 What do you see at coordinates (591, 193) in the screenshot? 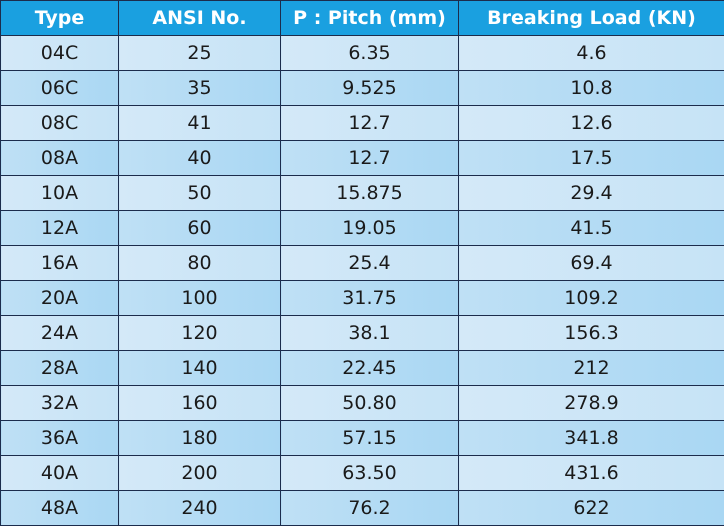
I see `table-cell: 29.4` at bounding box center [591, 193].